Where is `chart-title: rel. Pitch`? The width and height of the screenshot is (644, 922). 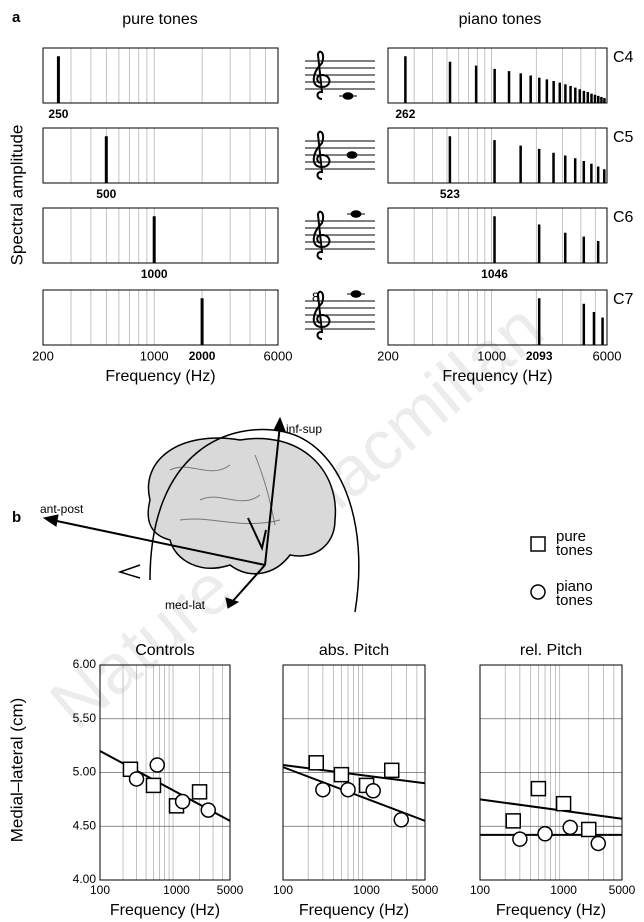
chart-title: rel. Pitch is located at coordinates (551, 650).